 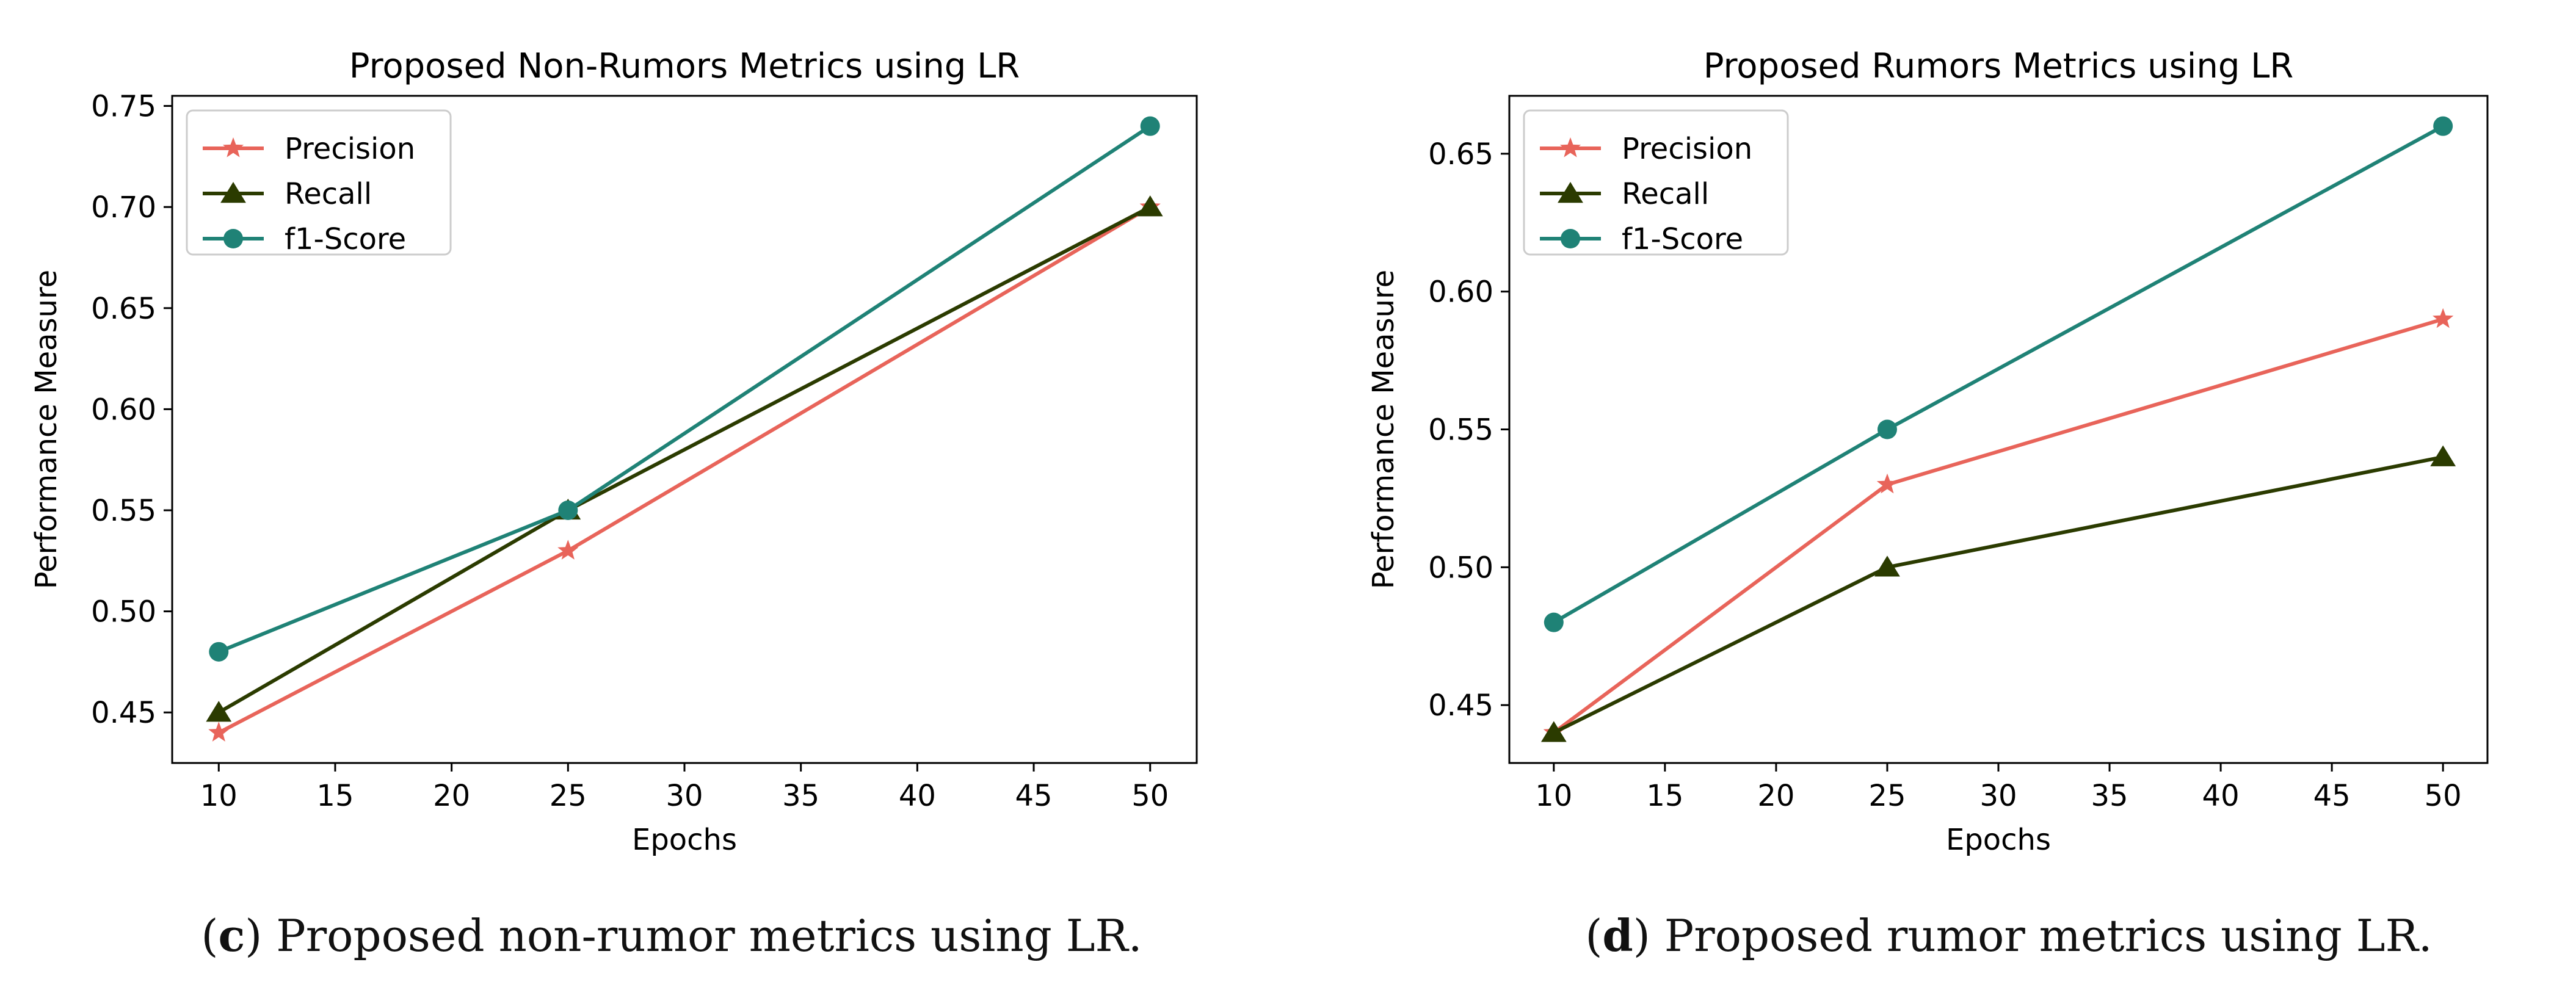 I want to click on series-recall-line, so click(x=1998, y=595).